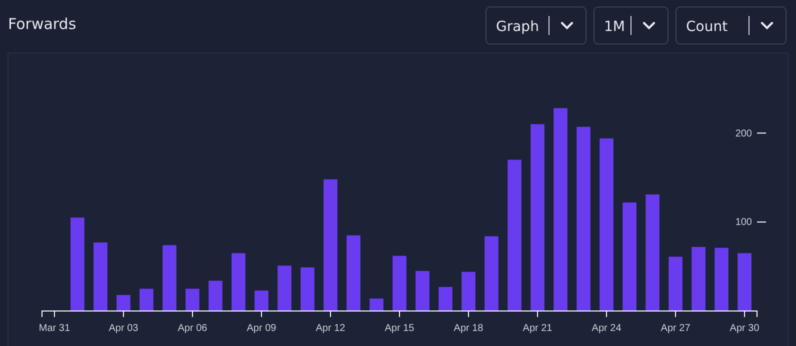  Describe the element at coordinates (607, 328) in the screenshot. I see `x-tick-label: Apr 24` at that location.